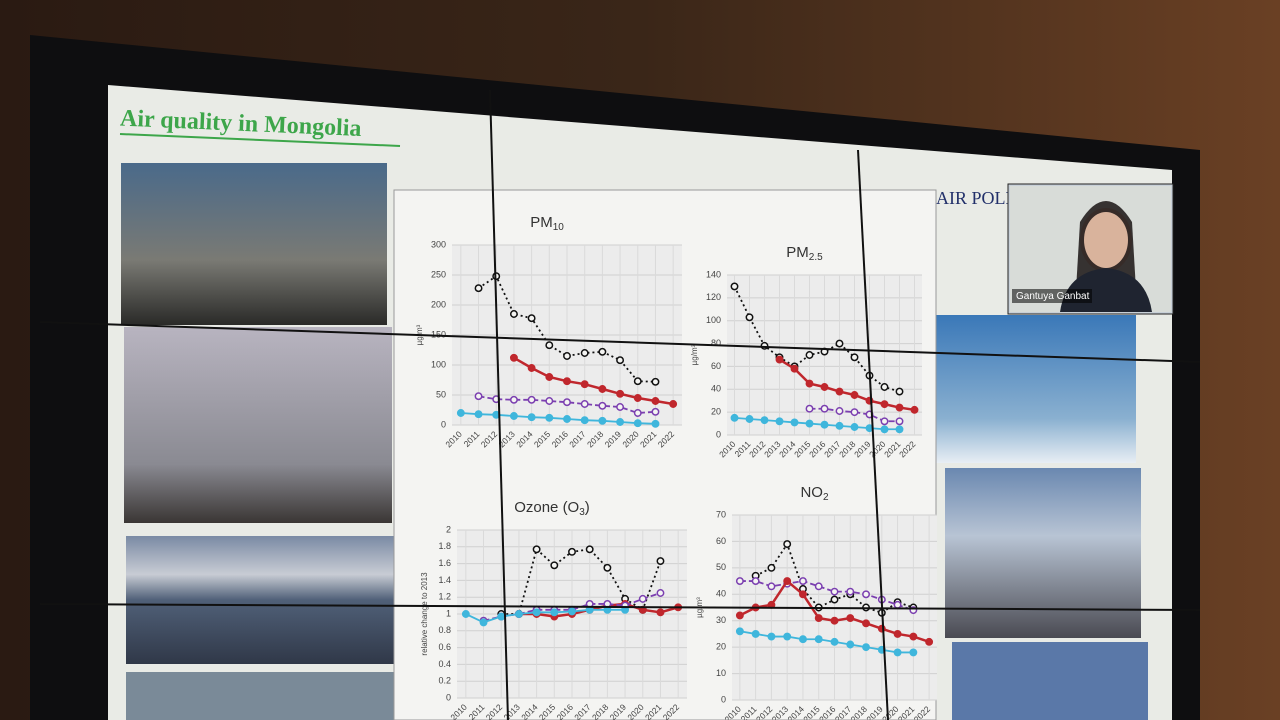  I want to click on y-tick-label: 200, so click(438, 304).